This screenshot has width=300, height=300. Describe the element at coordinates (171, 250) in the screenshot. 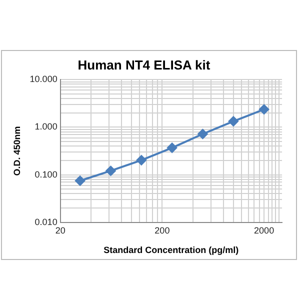

I see `x-axis-title: Standard Concentration (pg/ml)` at that location.